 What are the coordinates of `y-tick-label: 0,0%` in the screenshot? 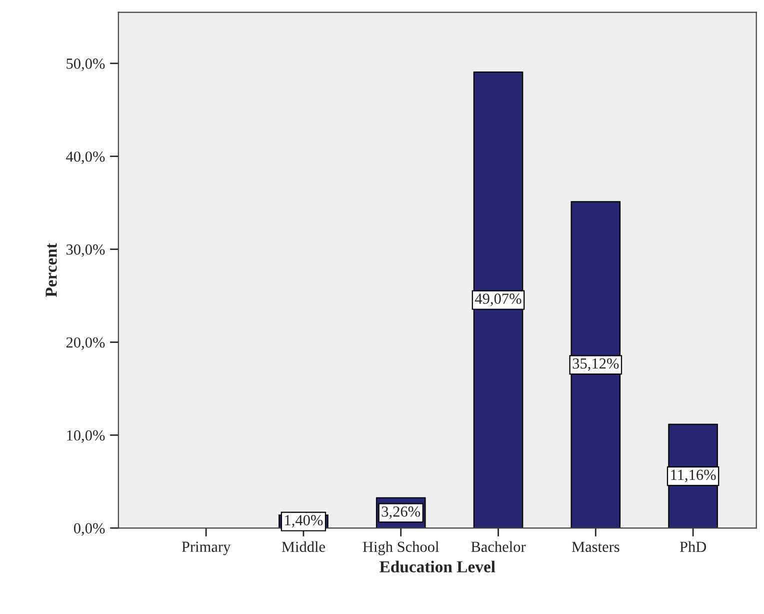 It's located at (89, 529).